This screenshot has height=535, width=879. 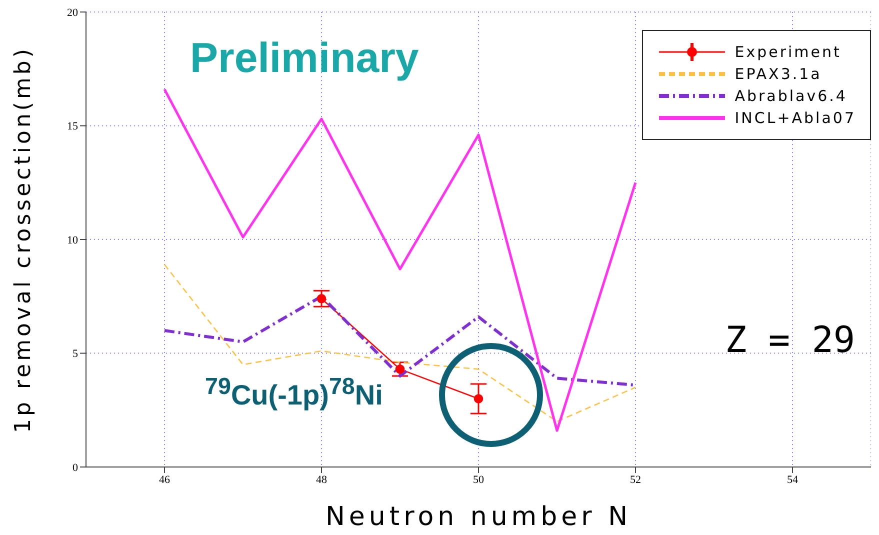 I want to click on legend-label: EPAX3.1a, so click(x=778, y=74).